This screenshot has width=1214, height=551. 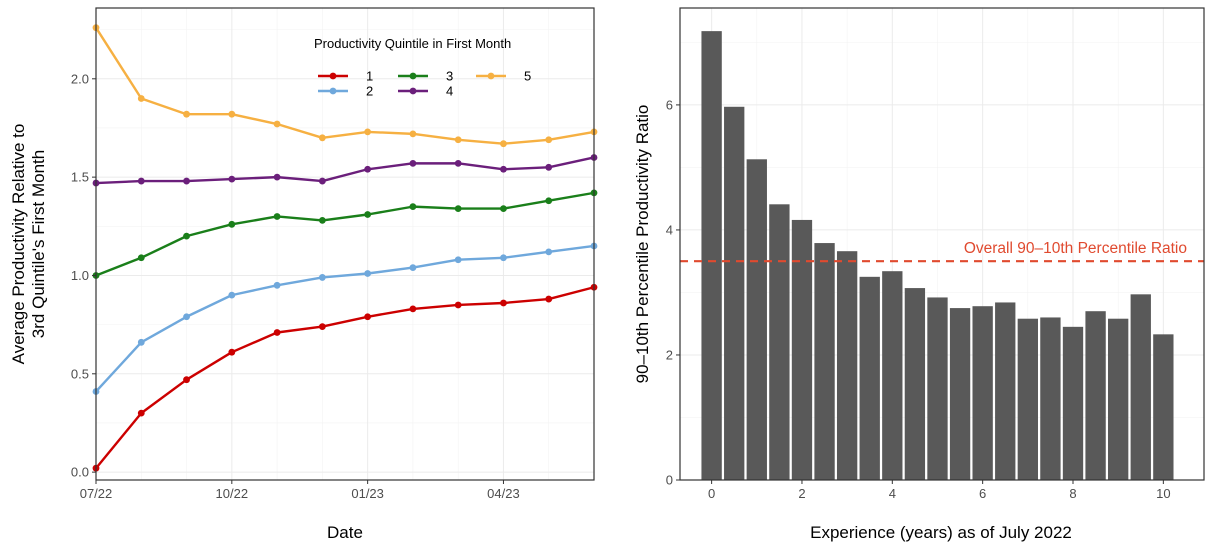 What do you see at coordinates (80, 78) in the screenshot?
I see `y-tick-label: 2.0` at bounding box center [80, 78].